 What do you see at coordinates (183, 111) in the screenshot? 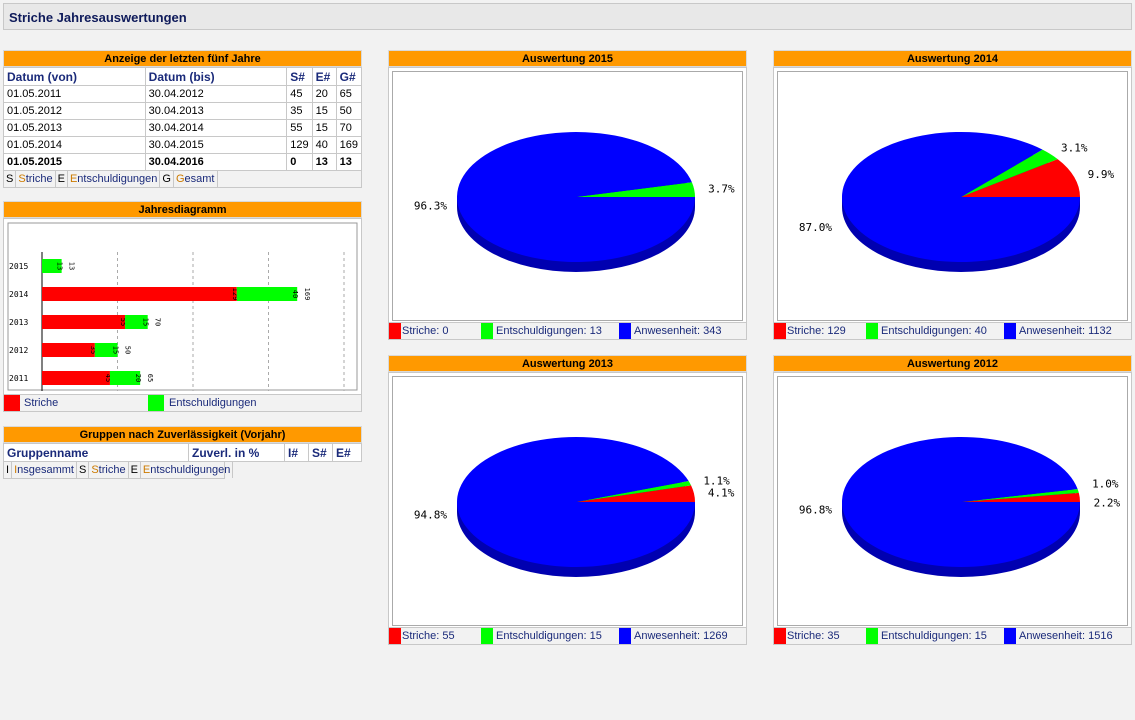
I see `table-row: 01.05.2012 30.04.2013 35 15 50` at bounding box center [183, 111].